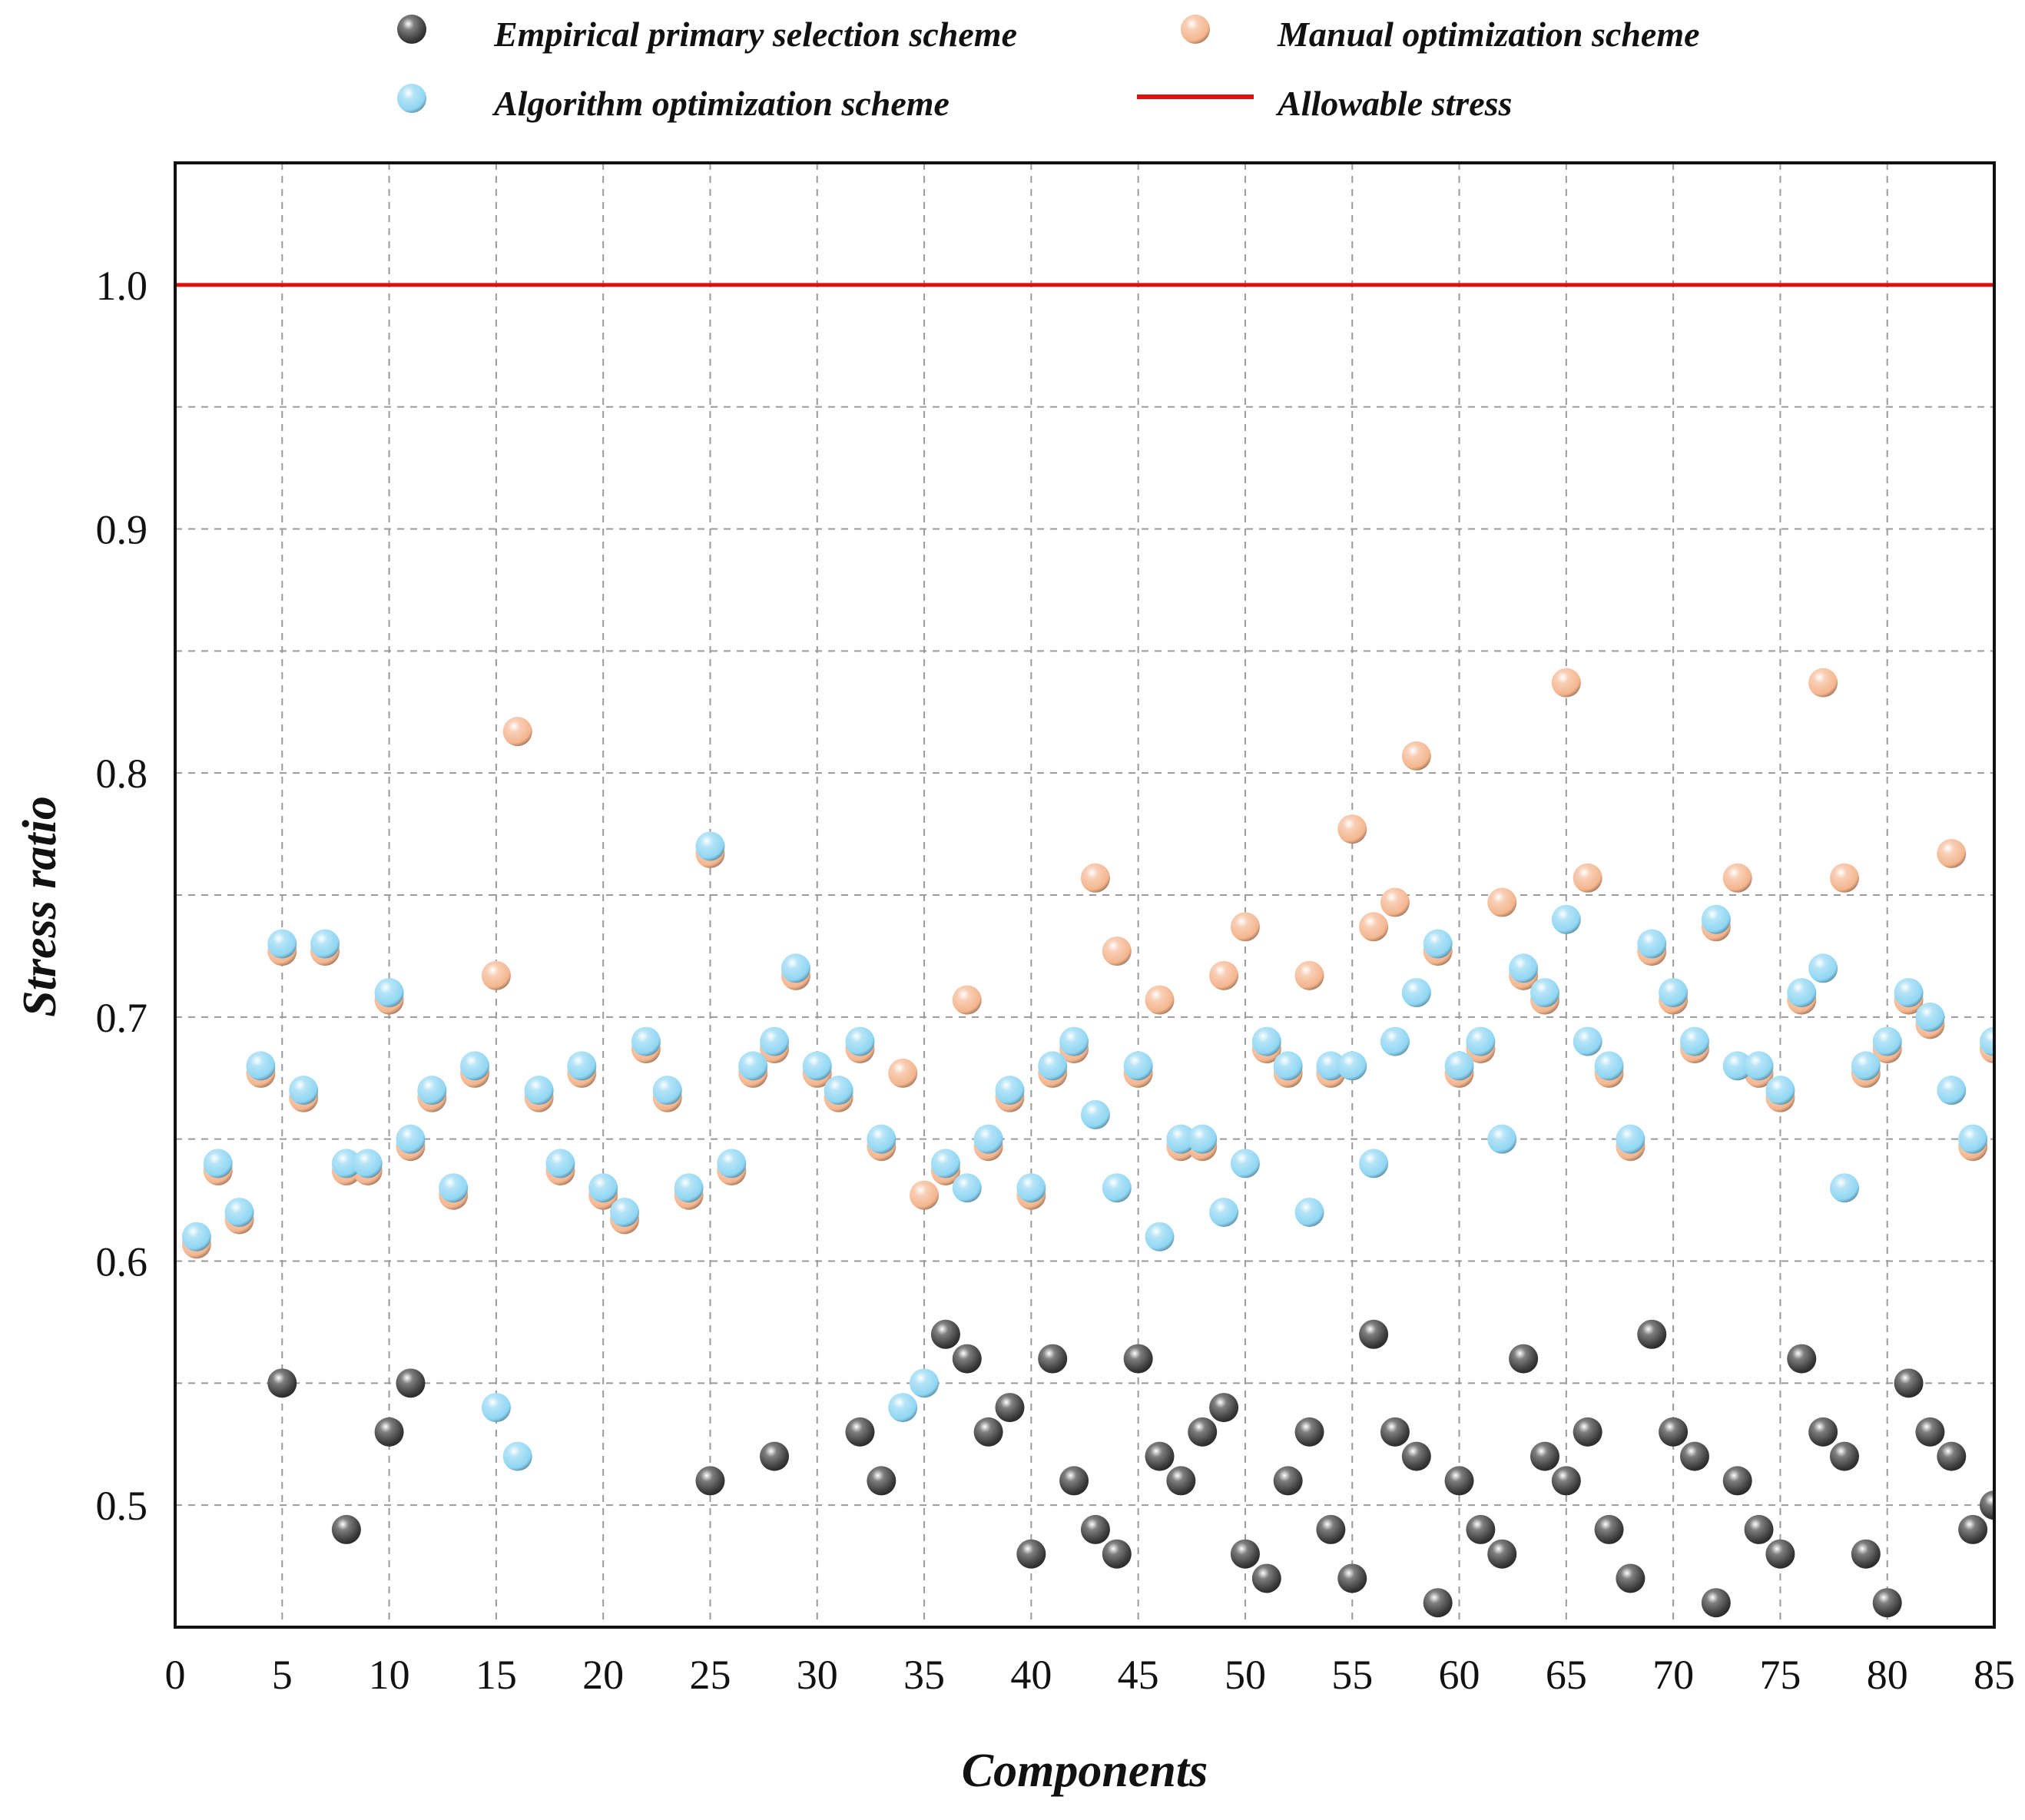  Describe the element at coordinates (603, 1675) in the screenshot. I see `x-tick-label: 20` at that location.